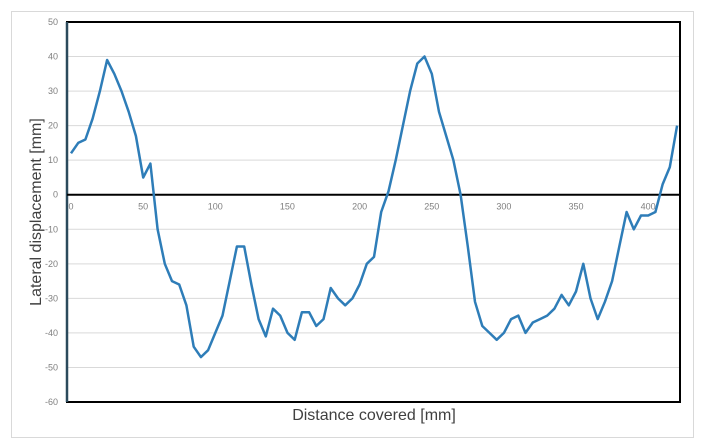  Describe the element at coordinates (53, 126) in the screenshot. I see `y-tick-label: 20` at that location.